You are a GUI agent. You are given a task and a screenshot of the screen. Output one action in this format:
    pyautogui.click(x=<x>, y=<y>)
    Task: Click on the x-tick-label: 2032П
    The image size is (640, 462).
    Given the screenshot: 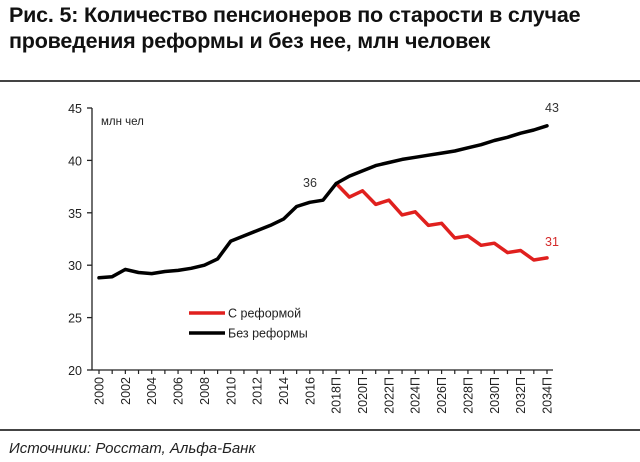 What is the action you would take?
    pyautogui.click(x=521, y=395)
    